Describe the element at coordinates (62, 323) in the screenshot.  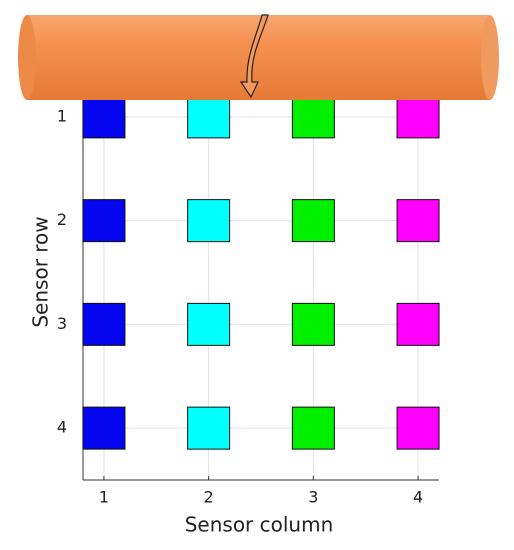
I see `y-tick-label: 3` at that location.